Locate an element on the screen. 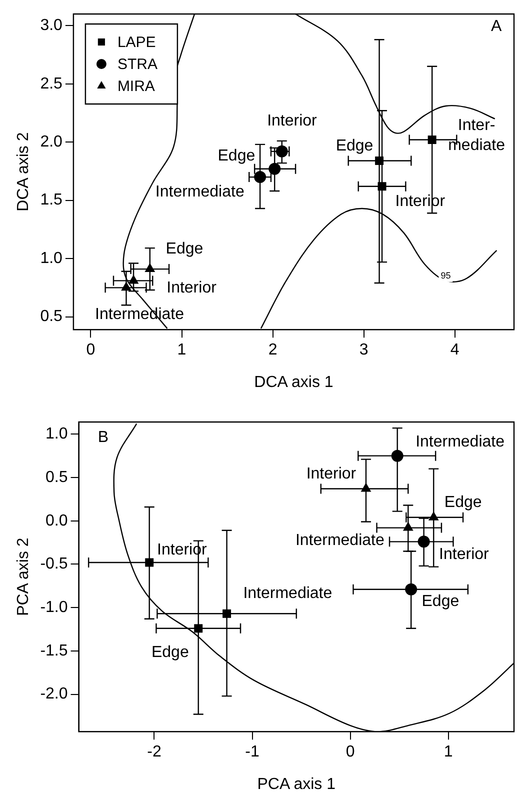  y-tick-label: 2.5 is located at coordinates (51, 83).